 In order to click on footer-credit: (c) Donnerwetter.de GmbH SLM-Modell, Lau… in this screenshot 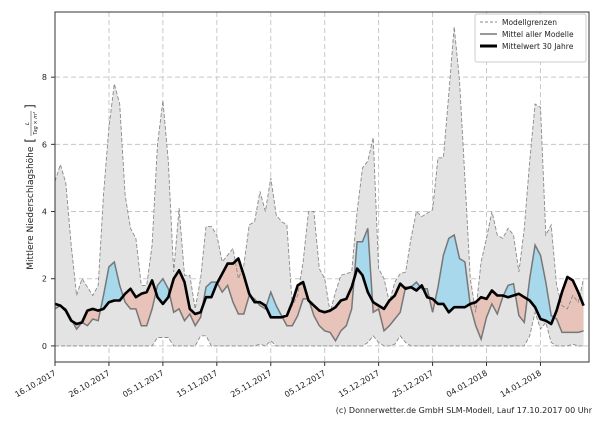, I will do `click(464, 410)`.